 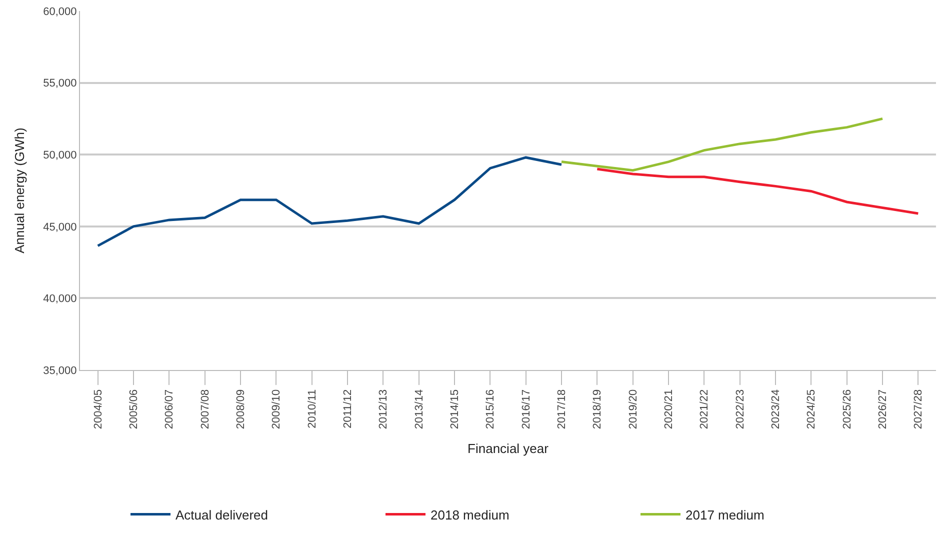 I want to click on x-tick-label: 2017/18, so click(x=562, y=409).